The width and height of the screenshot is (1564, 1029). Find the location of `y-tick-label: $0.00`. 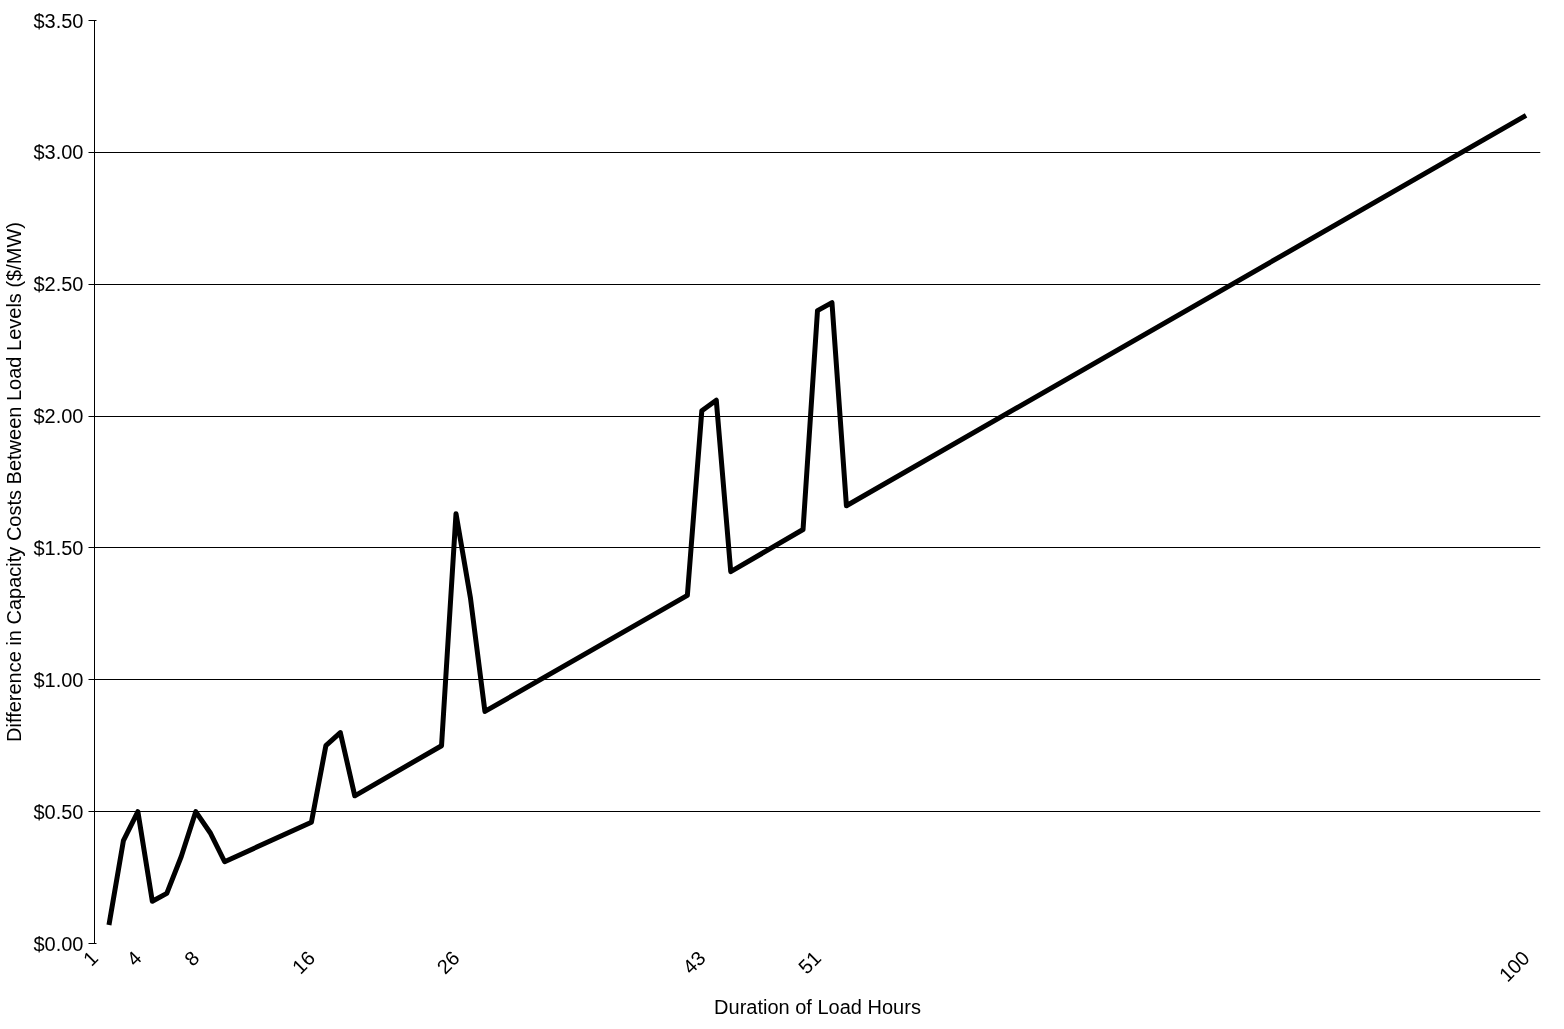

y-tick-label: $0.00 is located at coordinates (58, 943).